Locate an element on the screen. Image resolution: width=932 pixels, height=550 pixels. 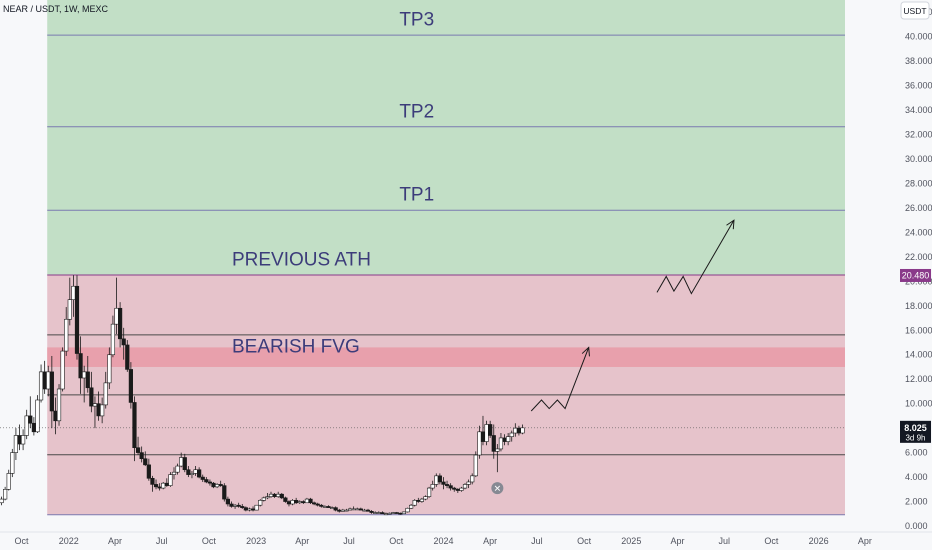
price-tick-label: 38.000 is located at coordinates (918, 61).